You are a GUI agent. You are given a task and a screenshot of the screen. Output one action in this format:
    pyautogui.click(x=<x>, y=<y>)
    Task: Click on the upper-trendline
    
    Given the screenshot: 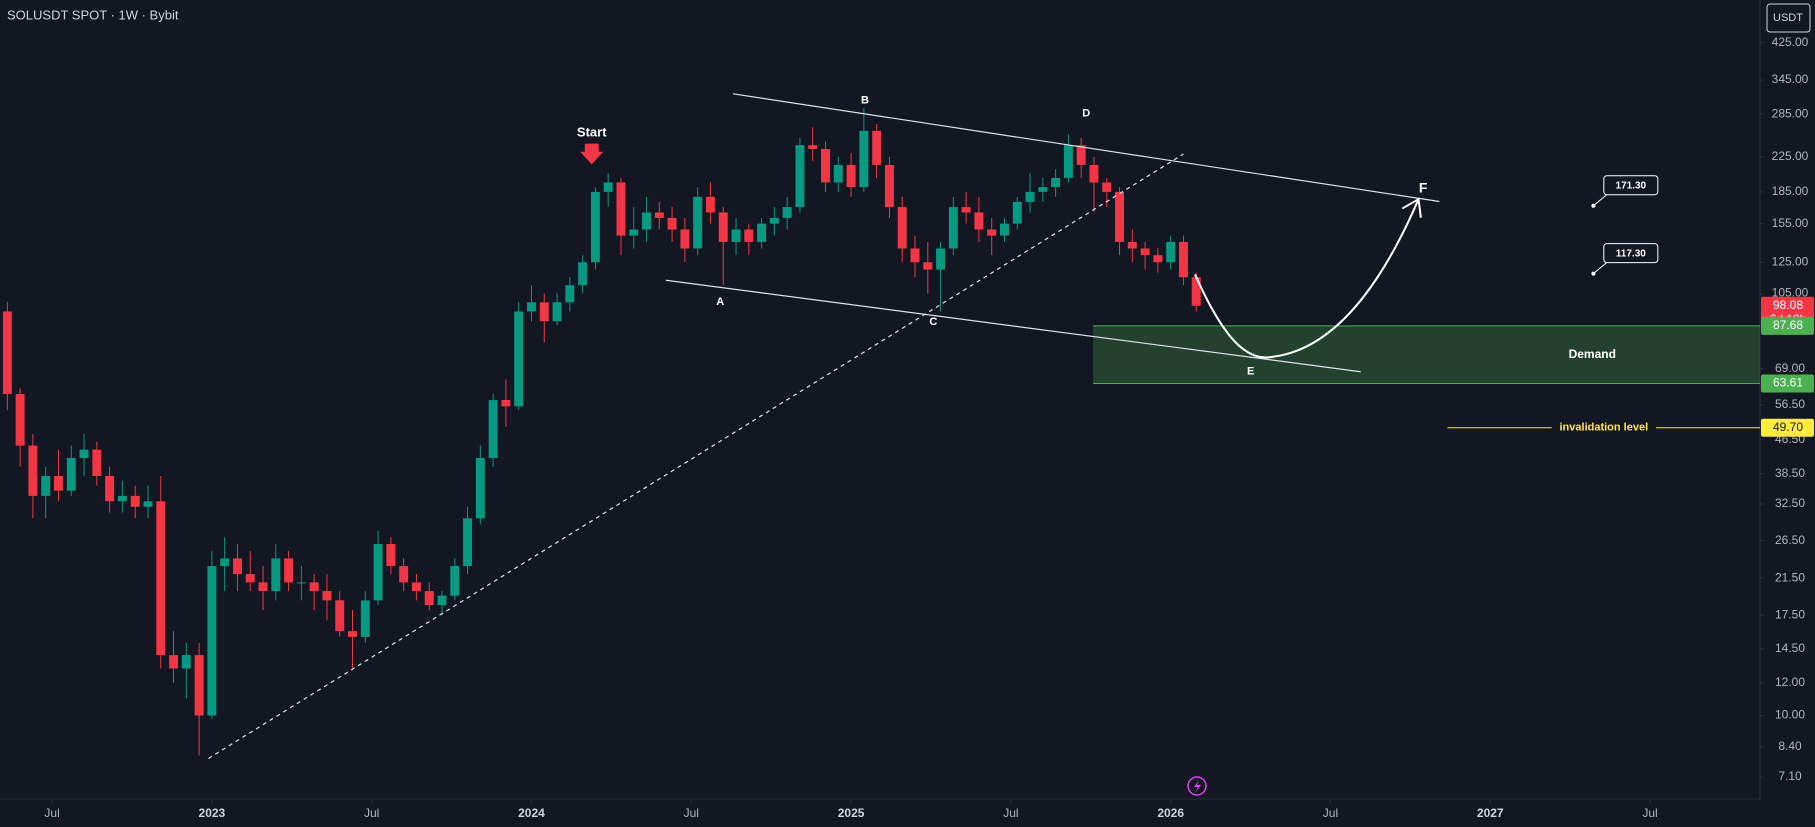 What is the action you would take?
    pyautogui.click(x=1086, y=148)
    